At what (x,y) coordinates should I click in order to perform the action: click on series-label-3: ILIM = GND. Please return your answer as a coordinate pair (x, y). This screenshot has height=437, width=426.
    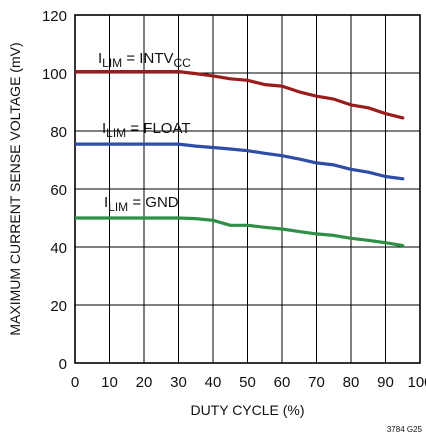
    Looking at the image, I should click on (141, 204).